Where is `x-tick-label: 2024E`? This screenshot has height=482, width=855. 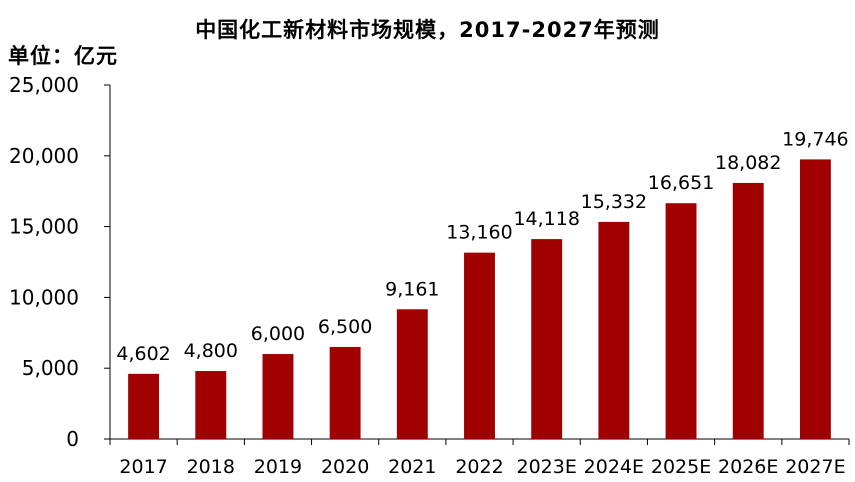
x-tick-label: 2024E is located at coordinates (614, 467).